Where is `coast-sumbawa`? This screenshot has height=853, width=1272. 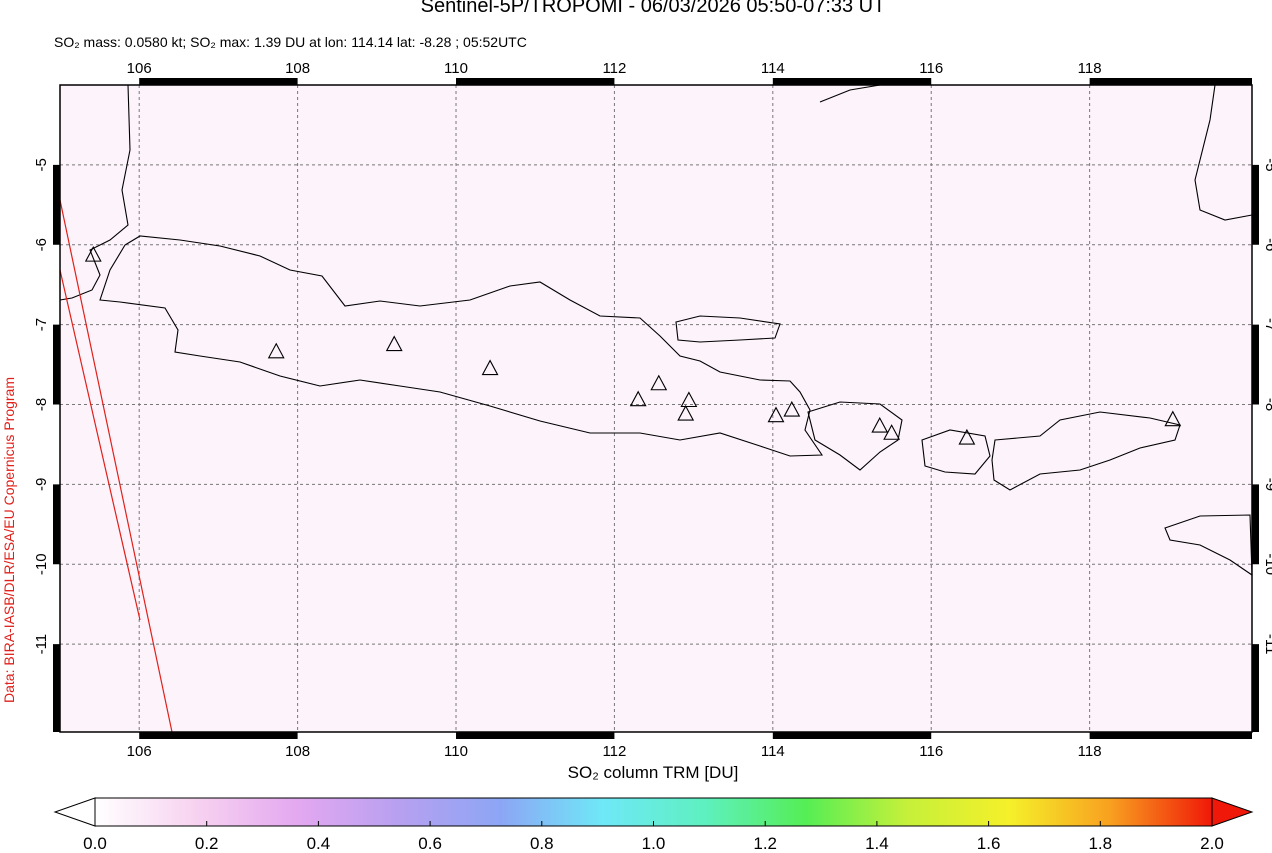
coast-sumbawa is located at coordinates (1086, 451).